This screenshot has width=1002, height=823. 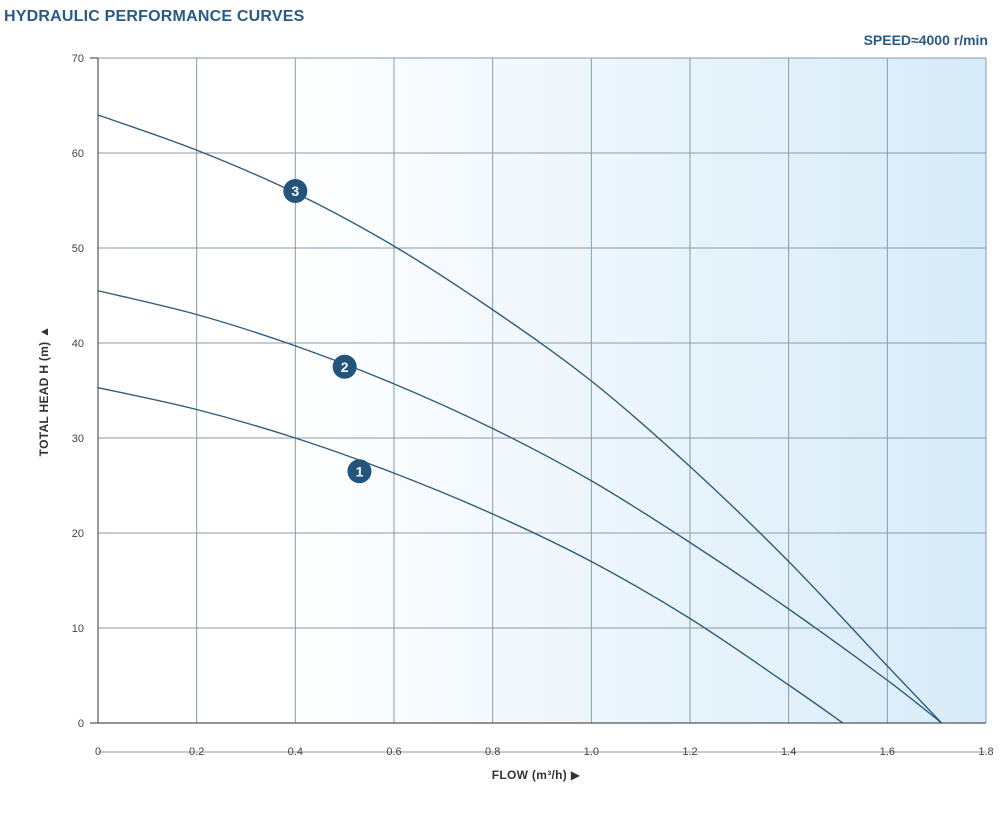 I want to click on y-tick-label: 30, so click(x=78, y=439).